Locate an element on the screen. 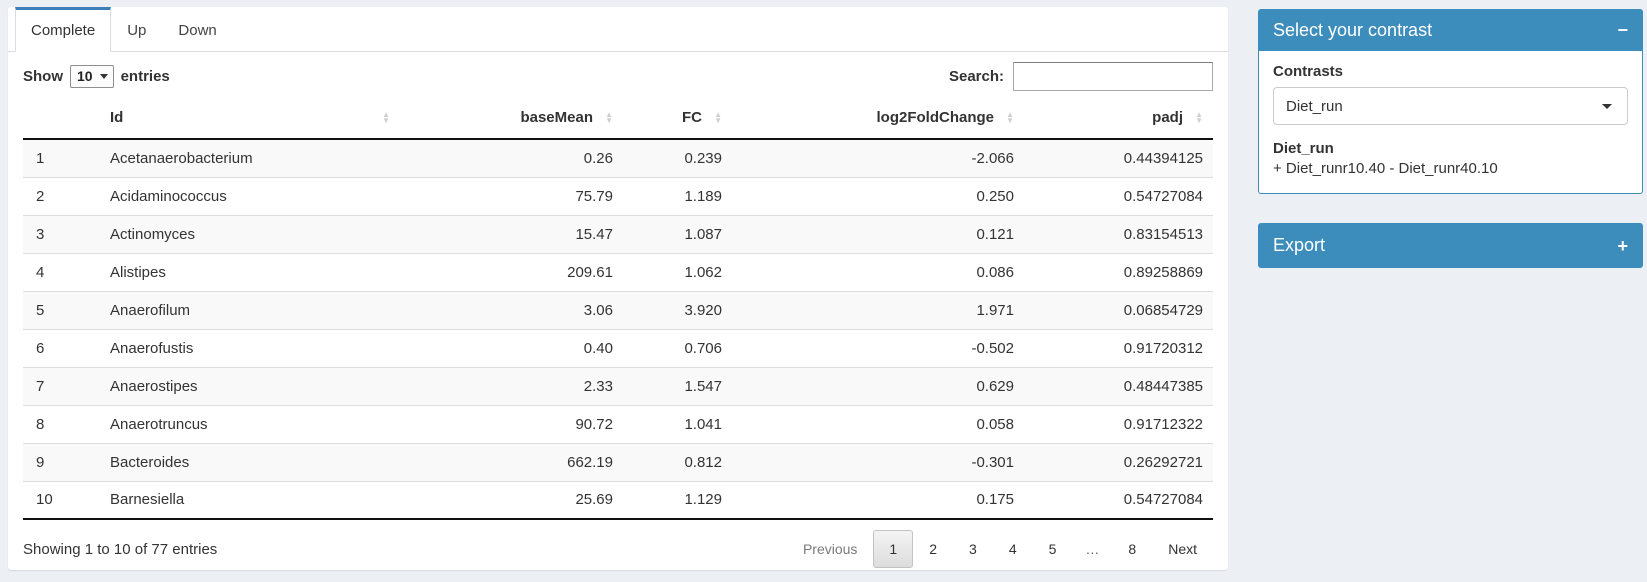  cell-basemean: 90.72 is located at coordinates (511, 423).